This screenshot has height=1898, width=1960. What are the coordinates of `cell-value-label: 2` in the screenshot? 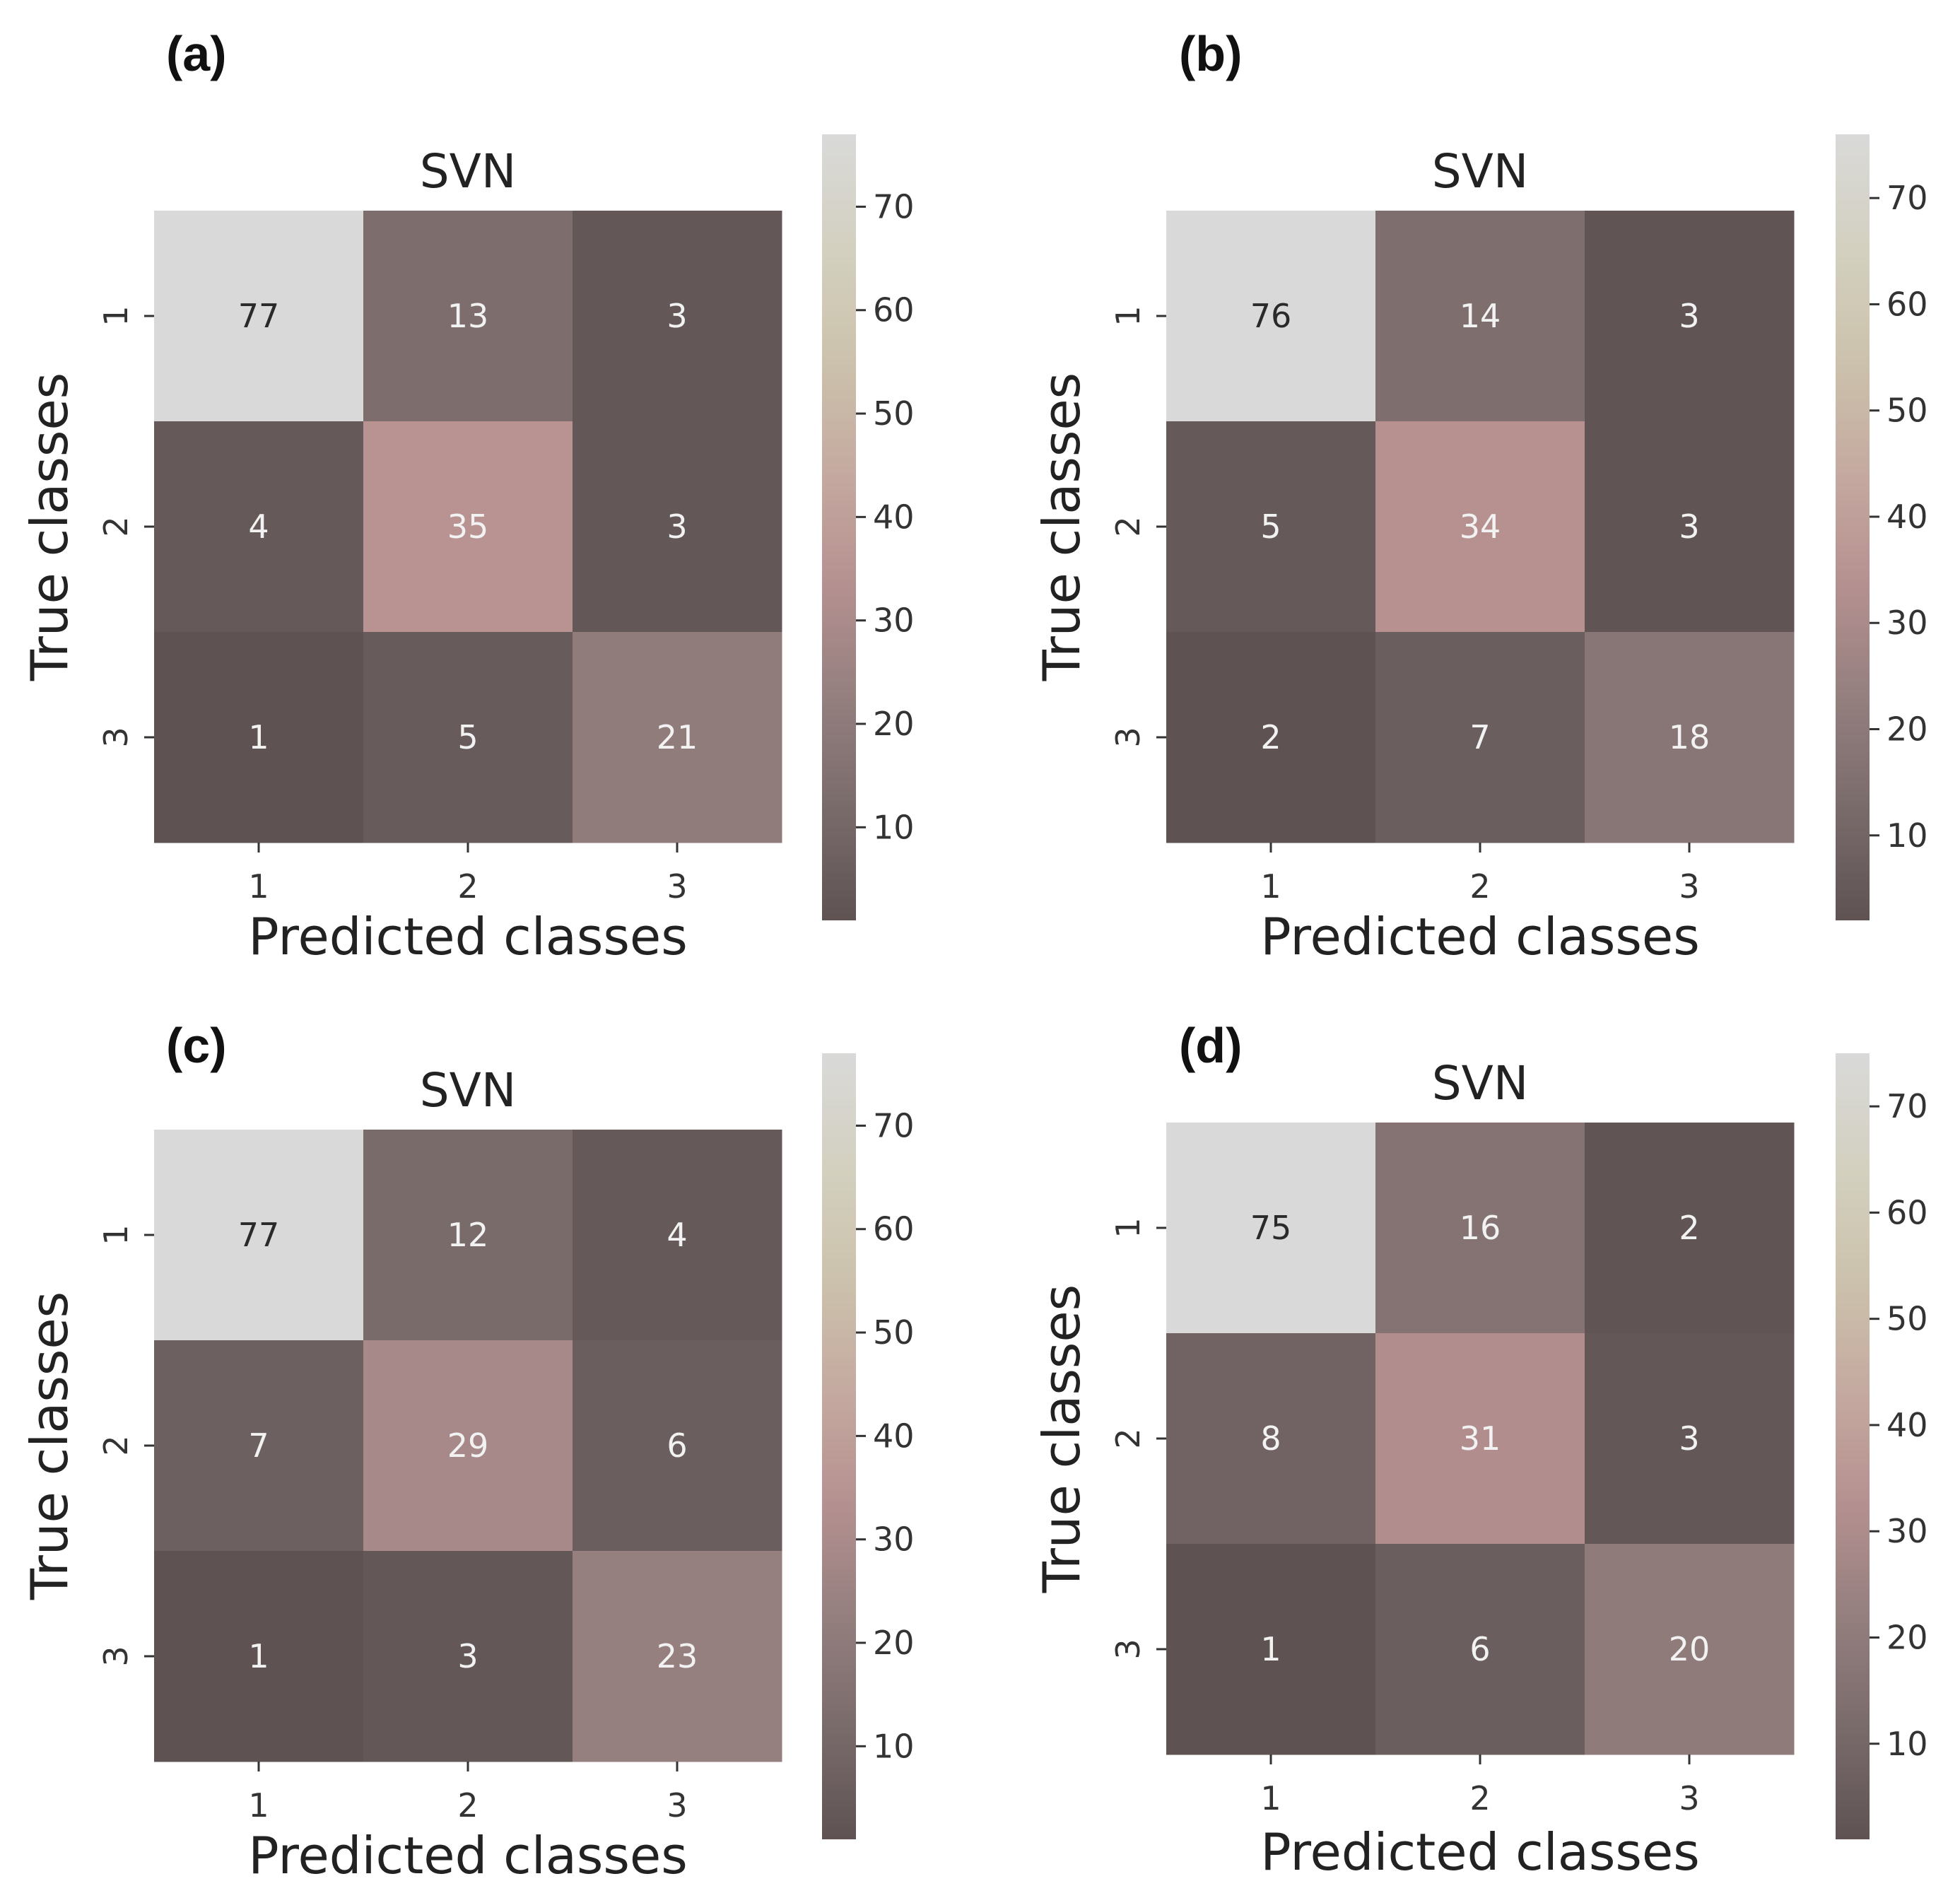 It's located at (1689, 1228).